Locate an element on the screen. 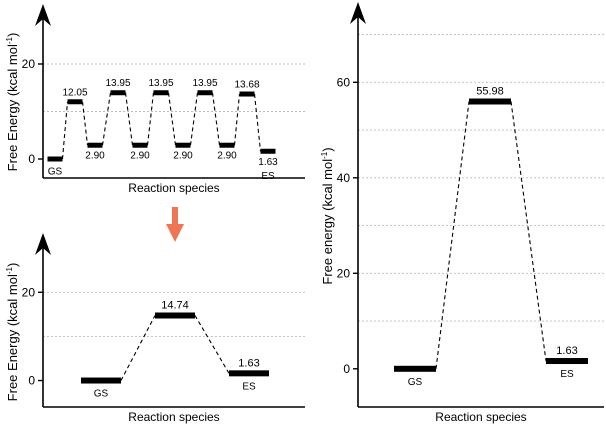 The height and width of the screenshot is (427, 606). energy-value-label: 12.05 is located at coordinates (74, 92).